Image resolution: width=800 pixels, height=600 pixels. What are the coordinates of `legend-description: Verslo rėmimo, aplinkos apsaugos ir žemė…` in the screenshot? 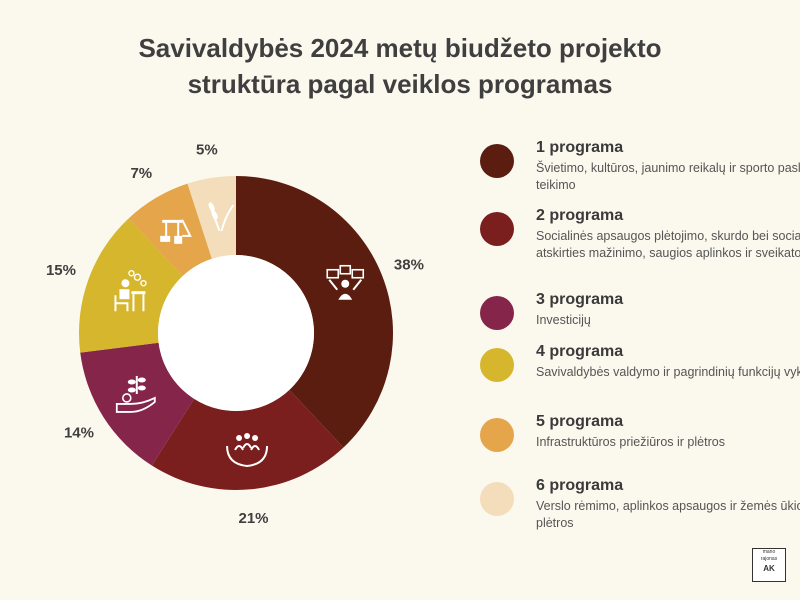 It's located at (668, 514).